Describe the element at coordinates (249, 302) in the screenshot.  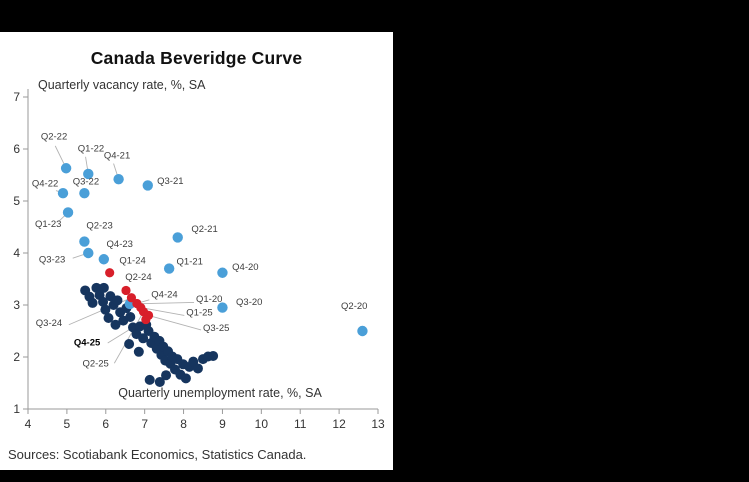
I see `point-label: Q3-20` at that location.